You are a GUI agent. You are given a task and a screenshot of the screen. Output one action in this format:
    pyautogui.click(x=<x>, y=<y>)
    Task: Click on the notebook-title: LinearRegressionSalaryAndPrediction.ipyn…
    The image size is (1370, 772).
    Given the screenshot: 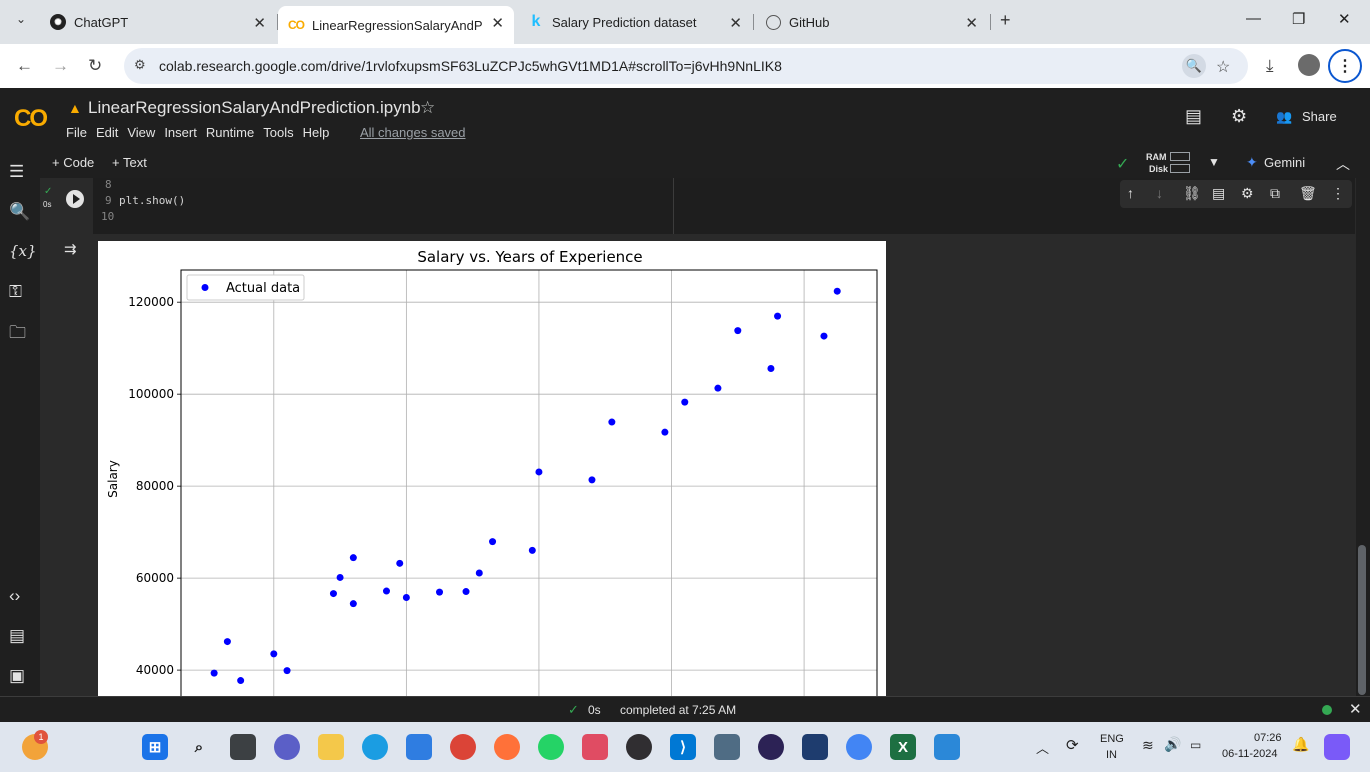 What is the action you would take?
    pyautogui.click(x=254, y=107)
    